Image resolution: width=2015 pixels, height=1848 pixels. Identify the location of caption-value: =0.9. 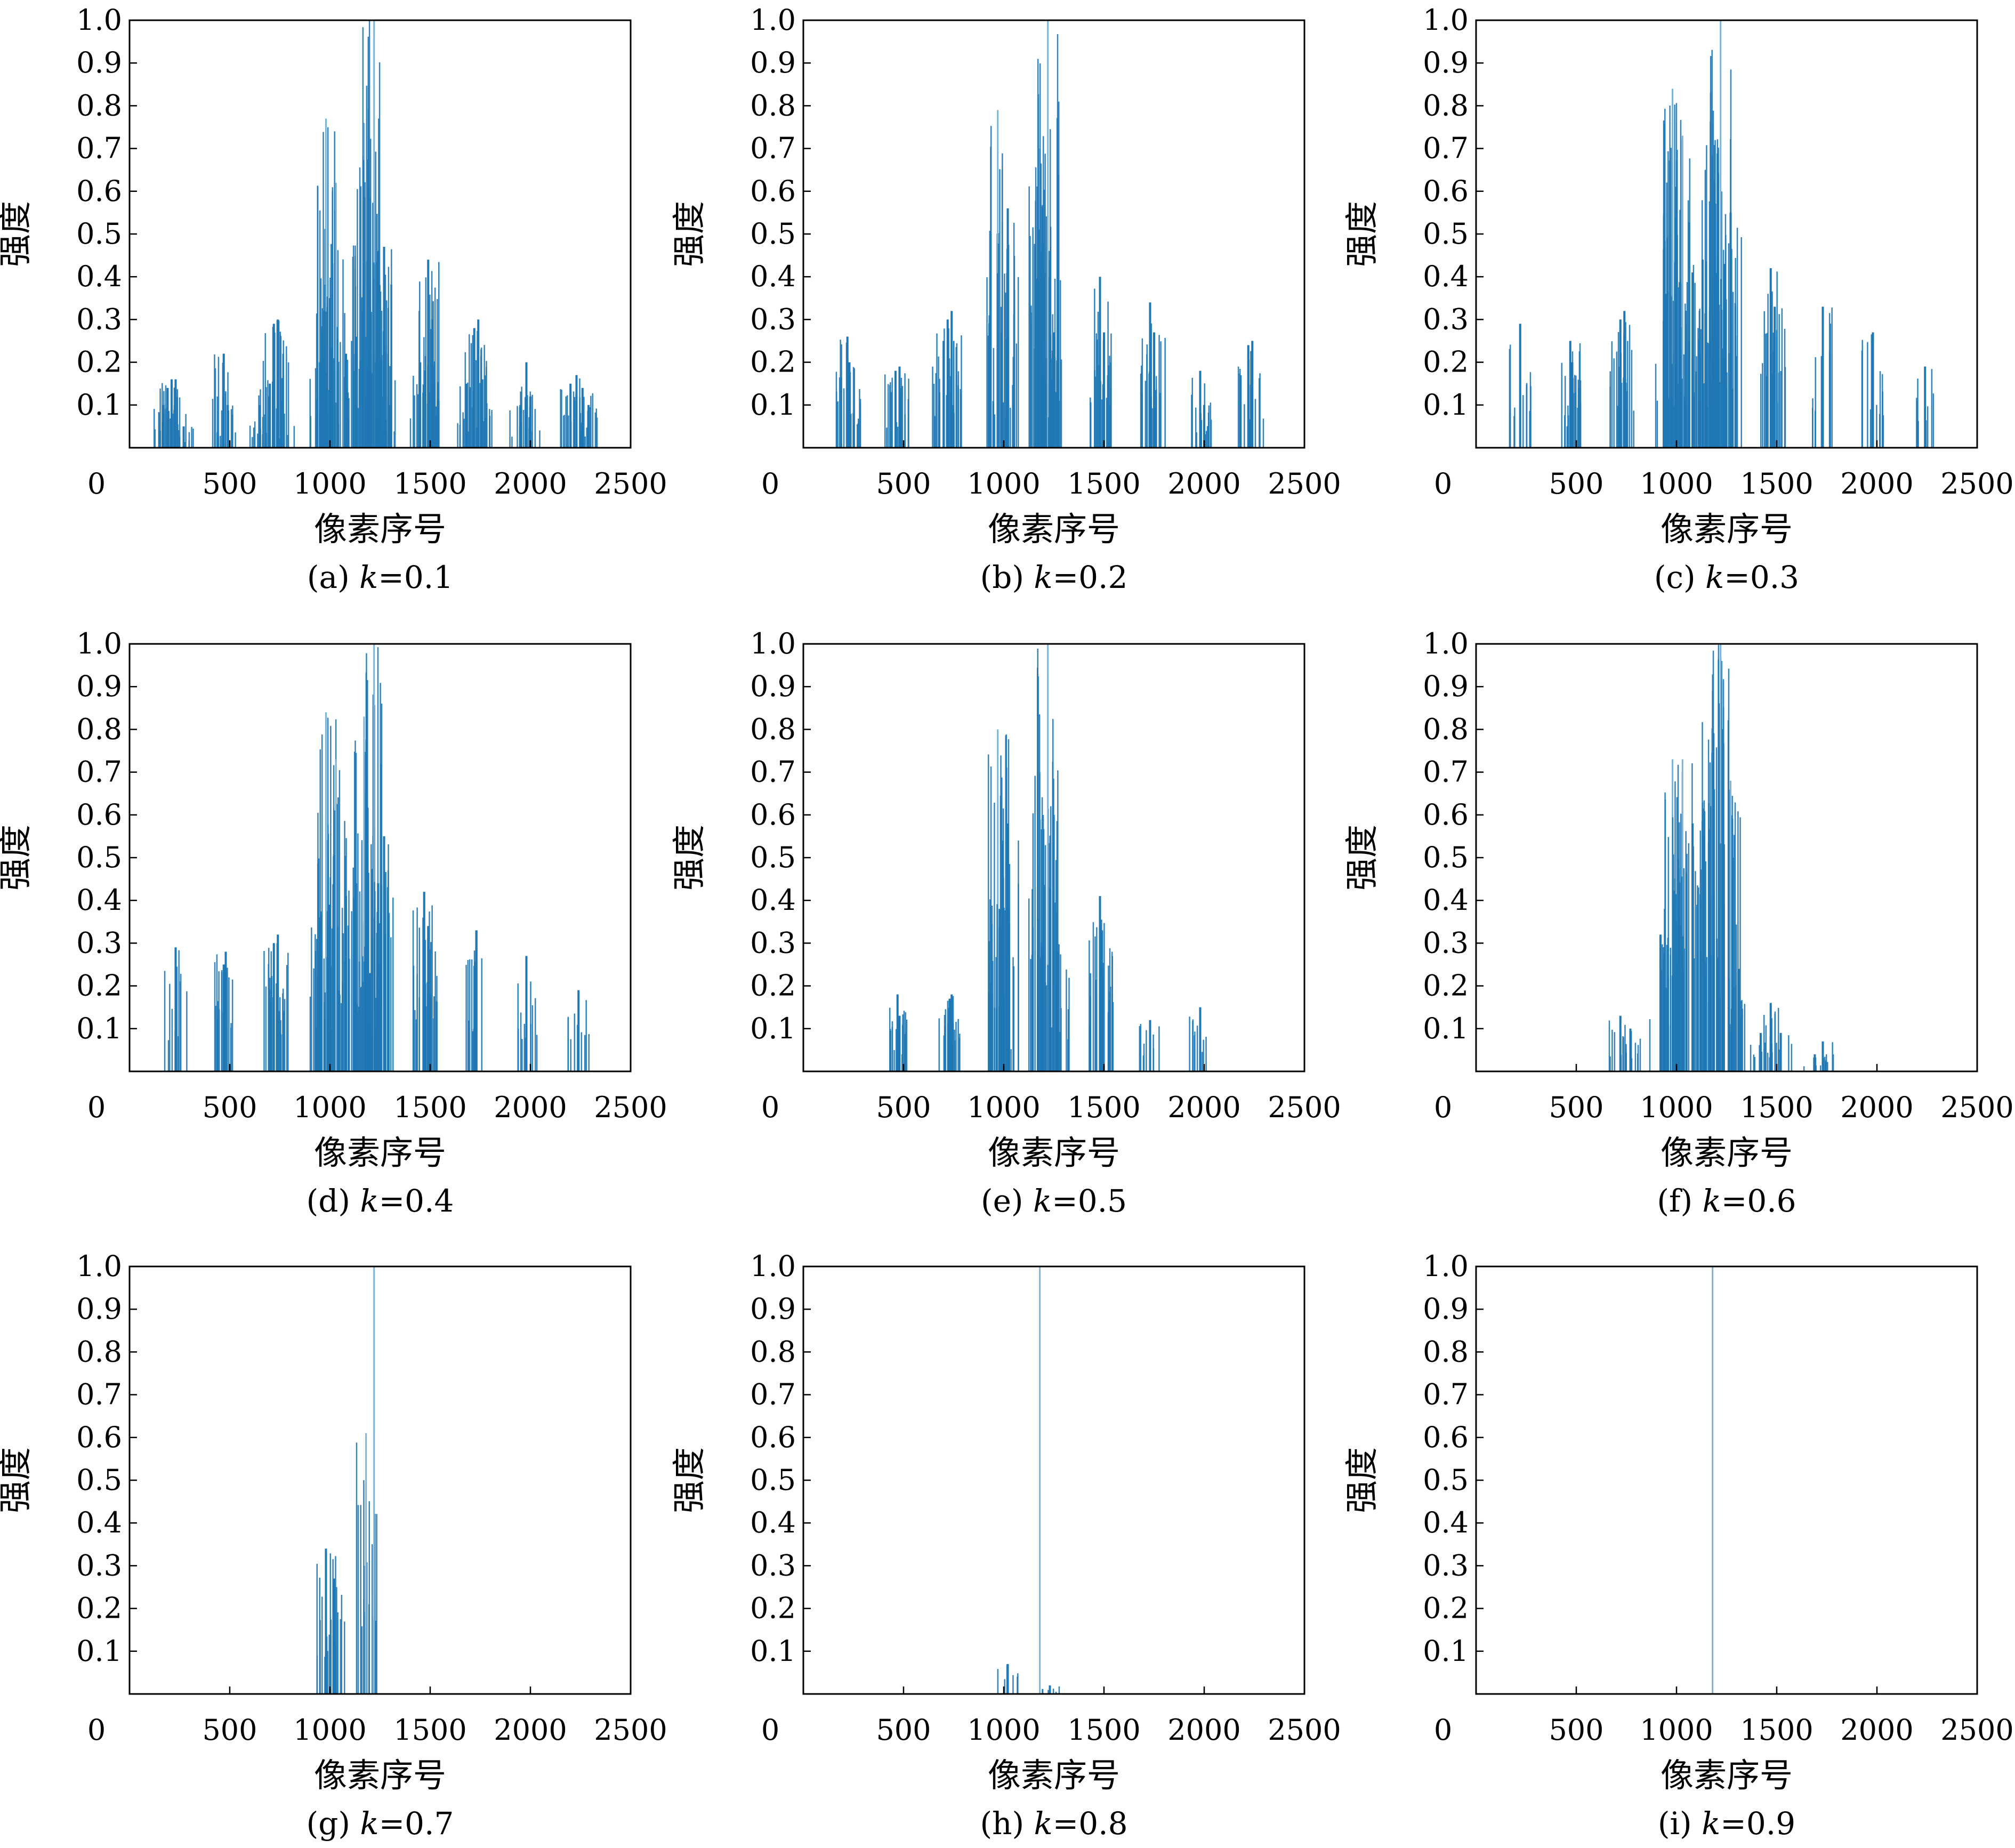
(1757, 1823).